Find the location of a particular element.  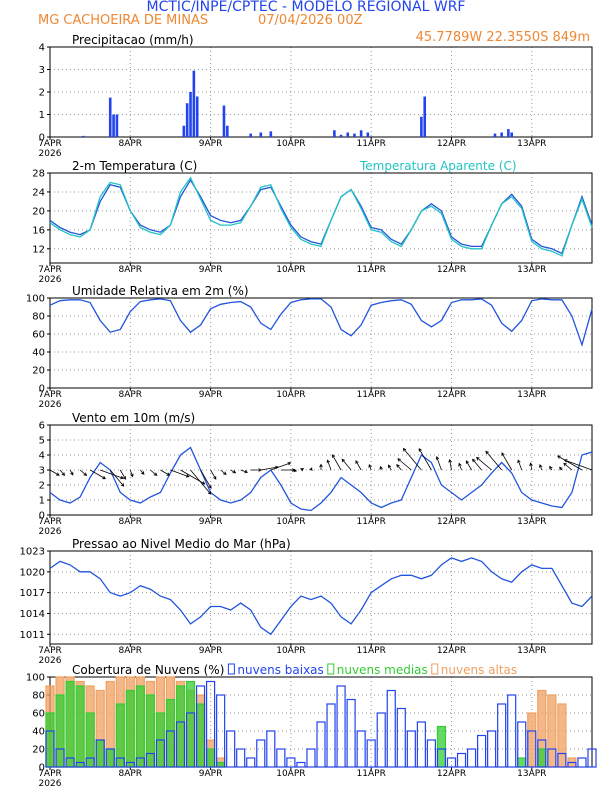

legend-label: nuvens medias is located at coordinates (382, 670).